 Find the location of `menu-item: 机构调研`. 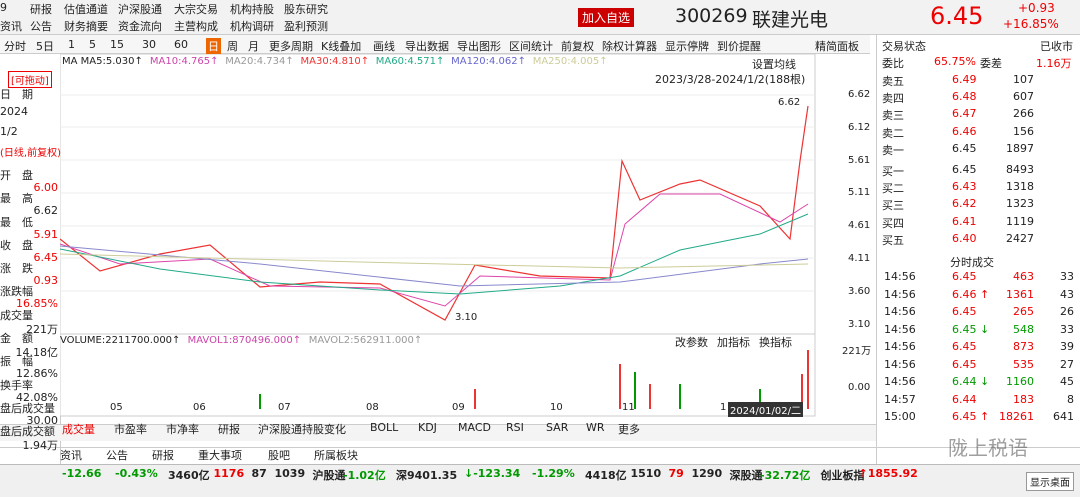

menu-item: 机构调研 is located at coordinates (252, 26).